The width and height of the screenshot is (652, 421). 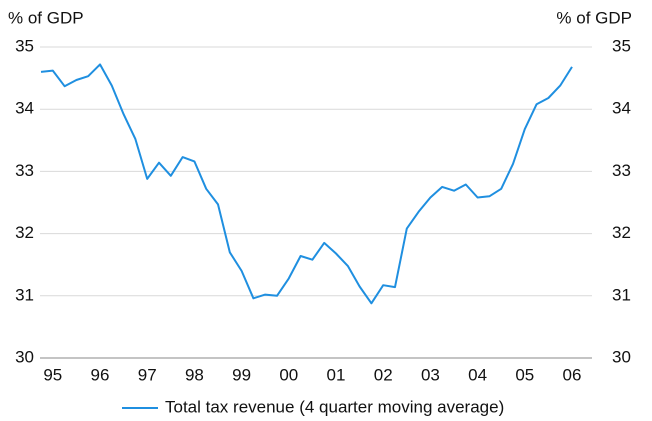 I want to click on x-tick-label: 95, so click(x=52, y=374).